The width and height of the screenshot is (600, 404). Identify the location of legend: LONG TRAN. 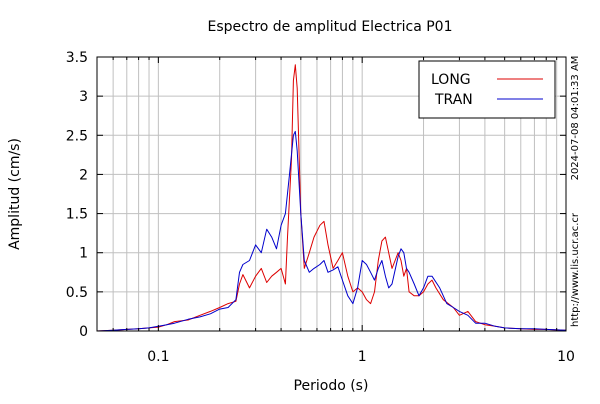
(487, 89).